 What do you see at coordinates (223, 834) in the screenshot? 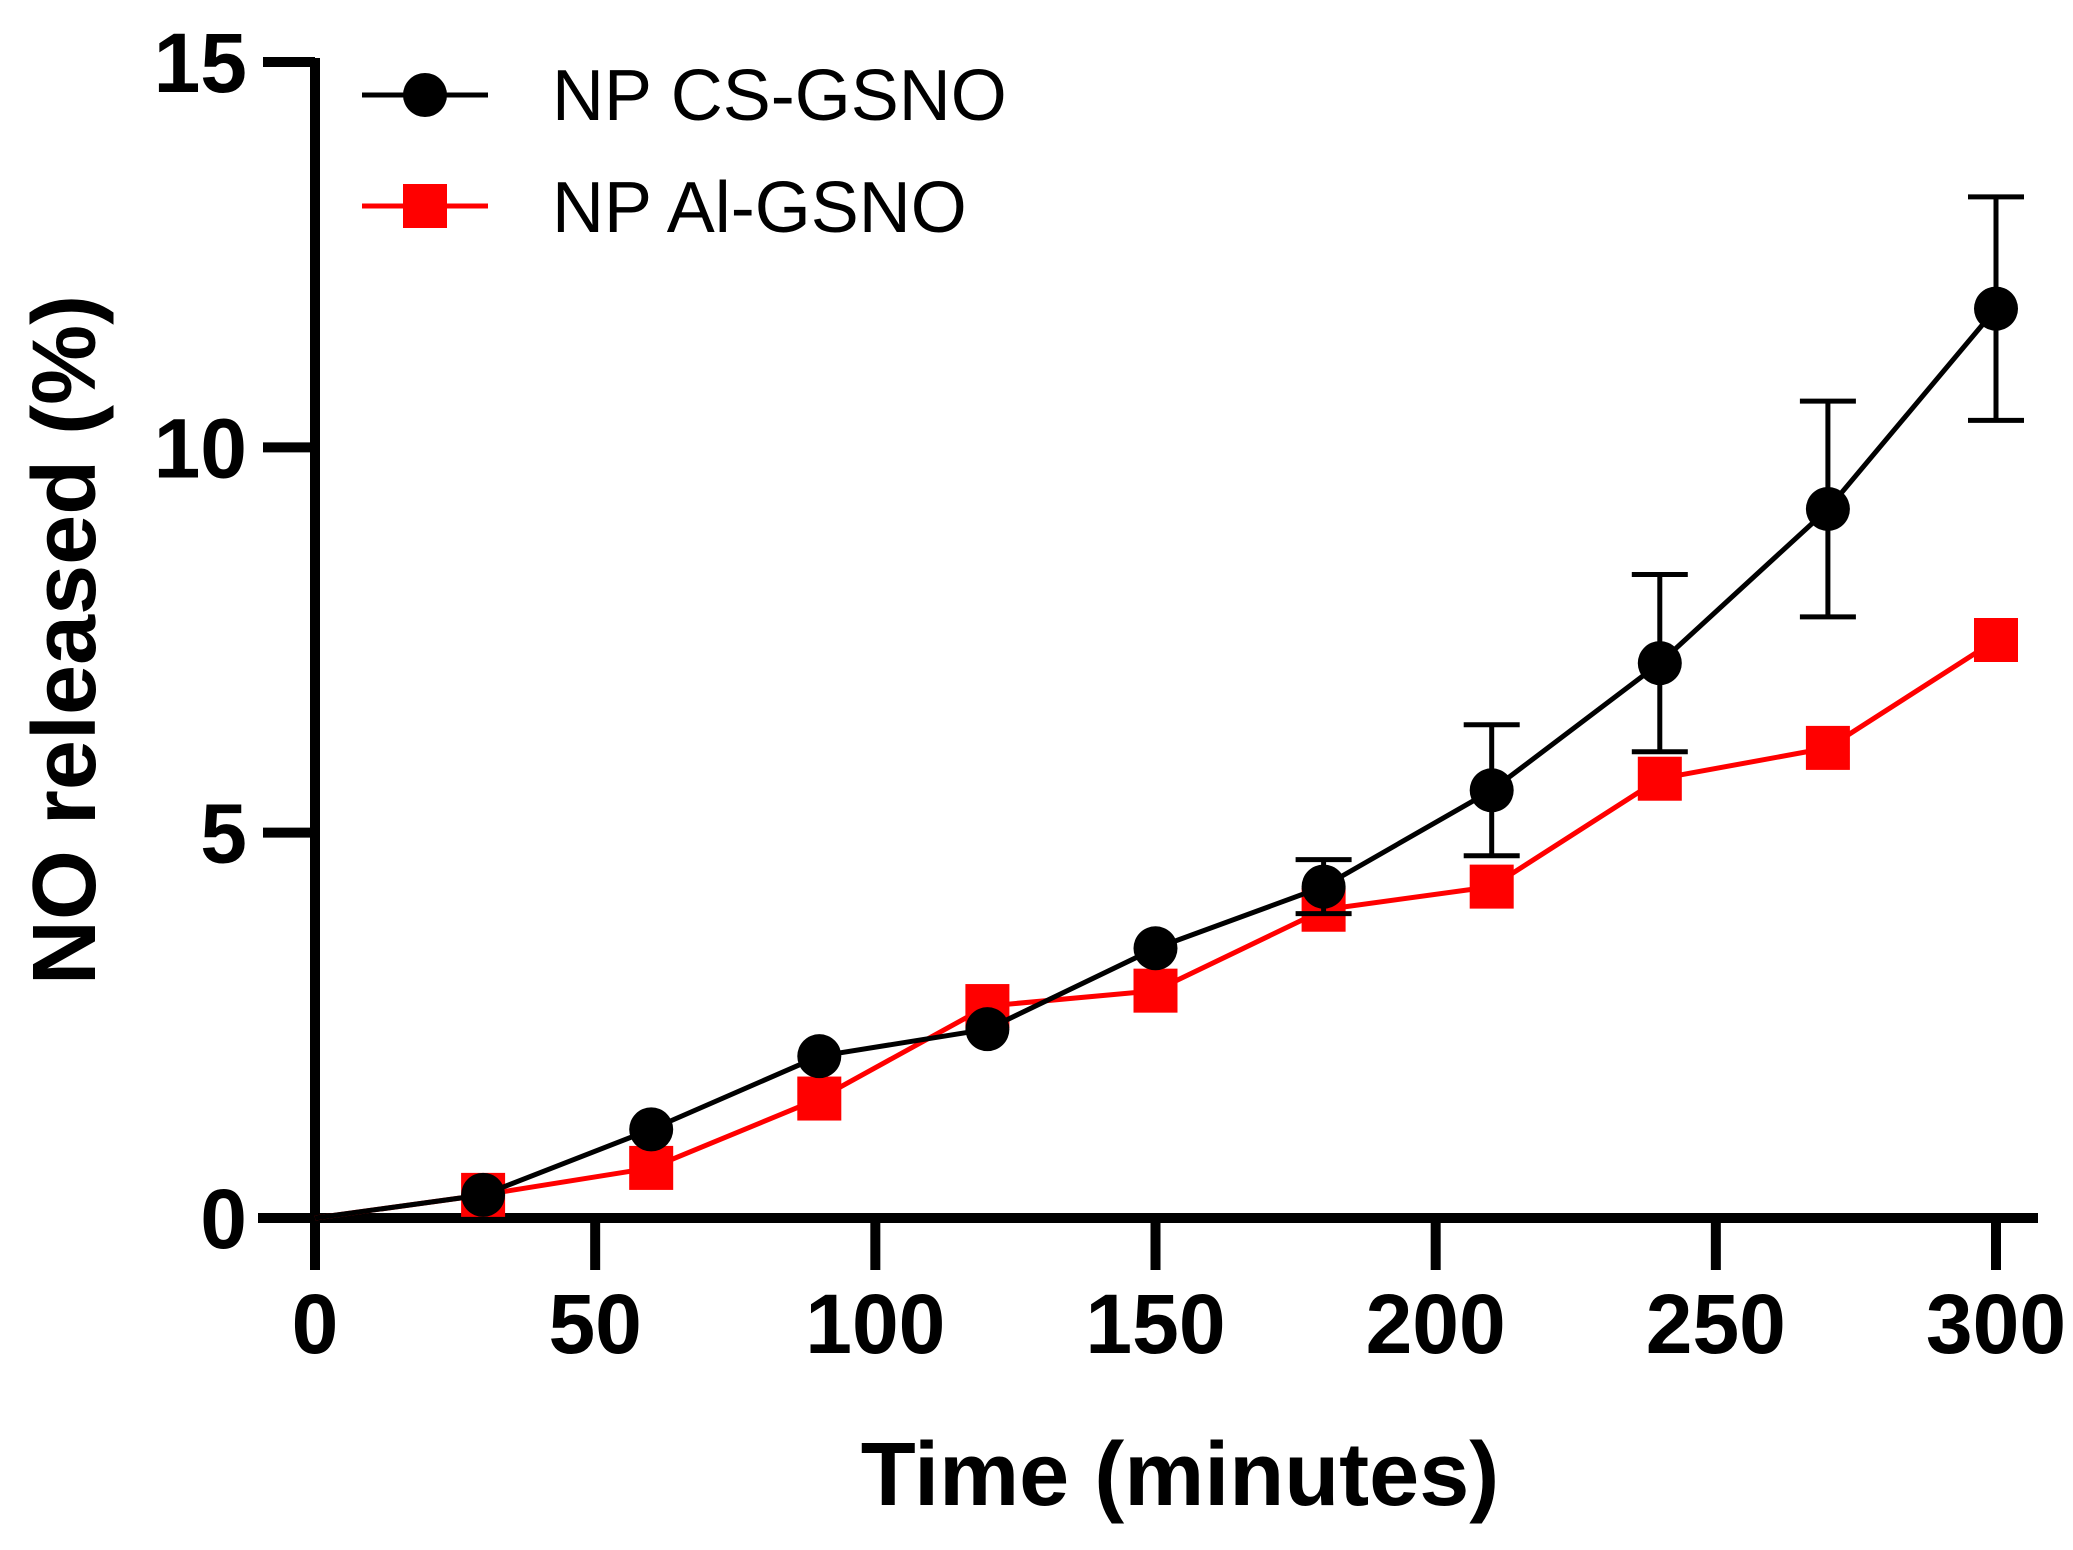
I see `y-tick-label: 5` at bounding box center [223, 834].